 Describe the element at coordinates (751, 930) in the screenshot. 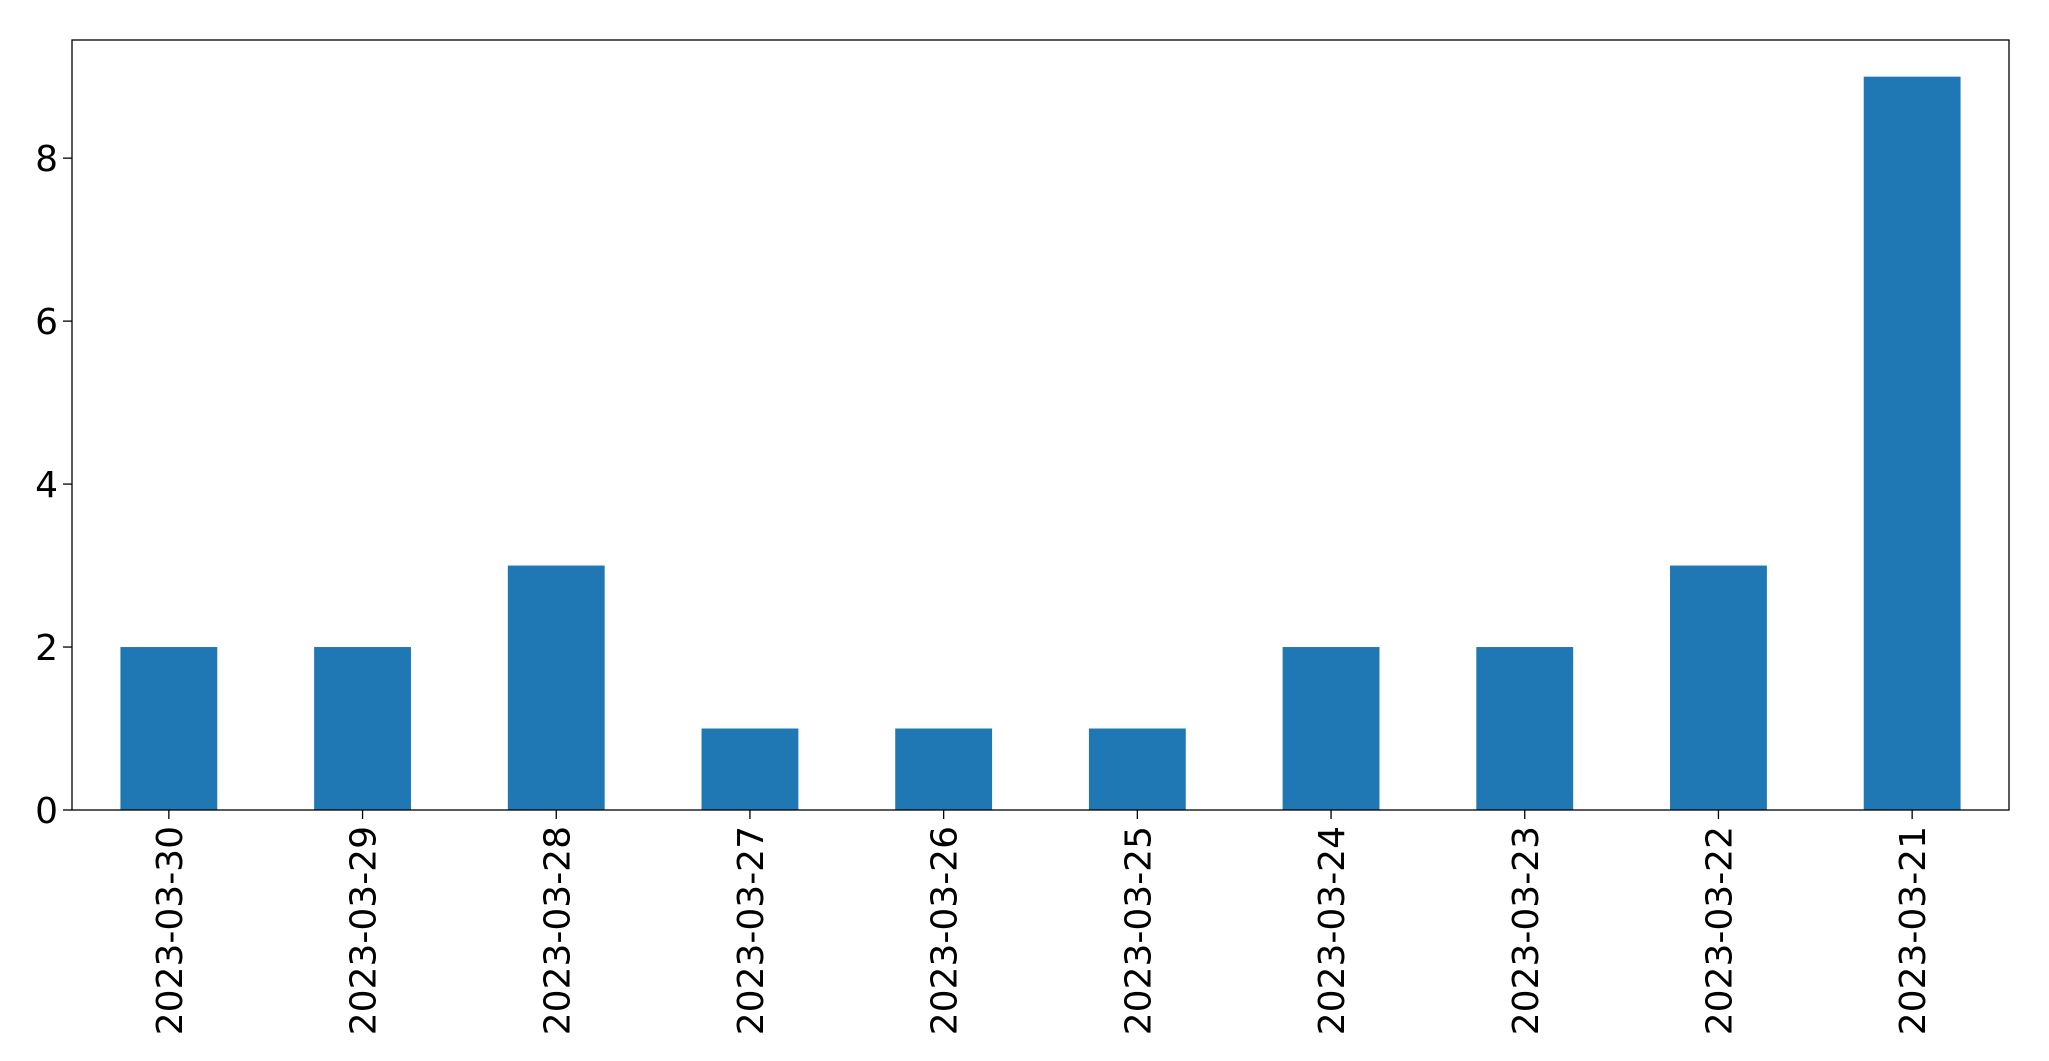

I see `x-tick-label: 2023-03-27` at that location.